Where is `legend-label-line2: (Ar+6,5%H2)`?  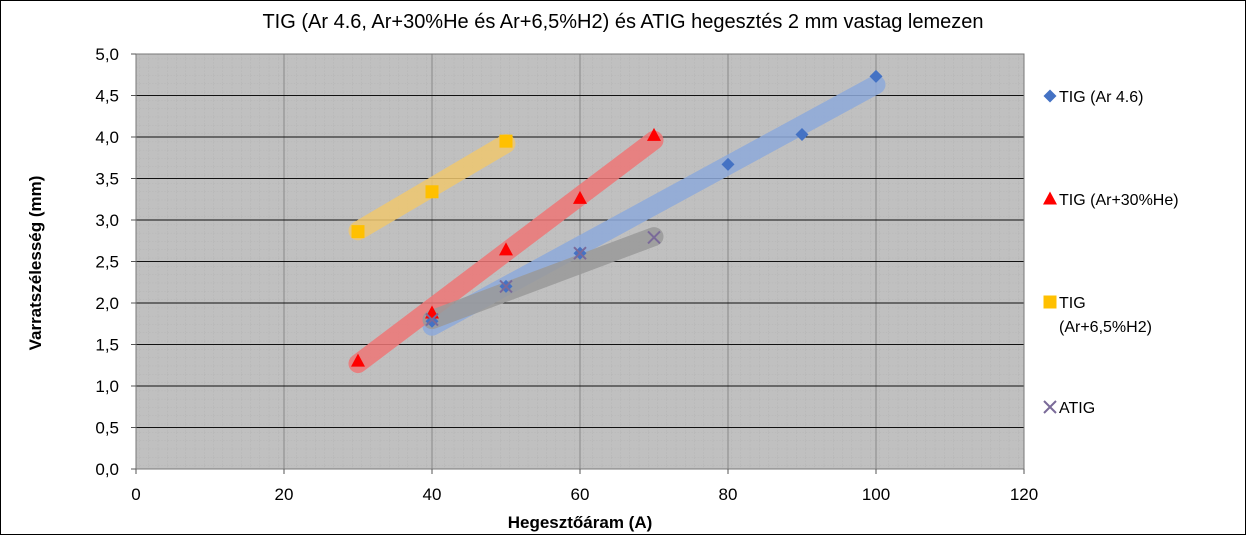
legend-label-line2: (Ar+6,5%H2) is located at coordinates (1105, 327).